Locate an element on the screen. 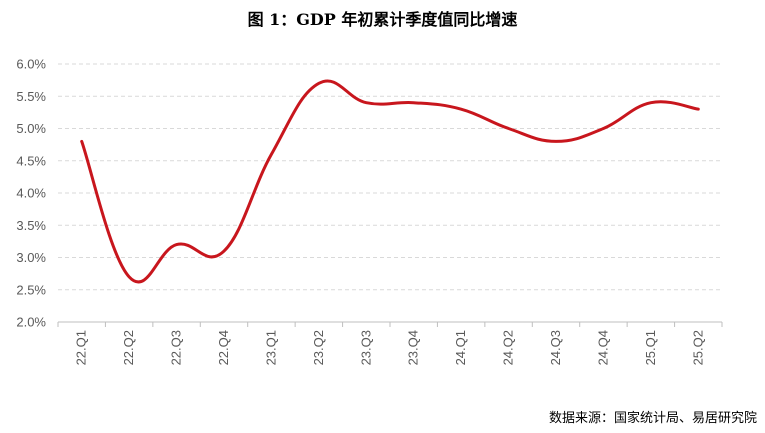 The height and width of the screenshot is (433, 765). y-tick-label: 4.5% is located at coordinates (31, 160).